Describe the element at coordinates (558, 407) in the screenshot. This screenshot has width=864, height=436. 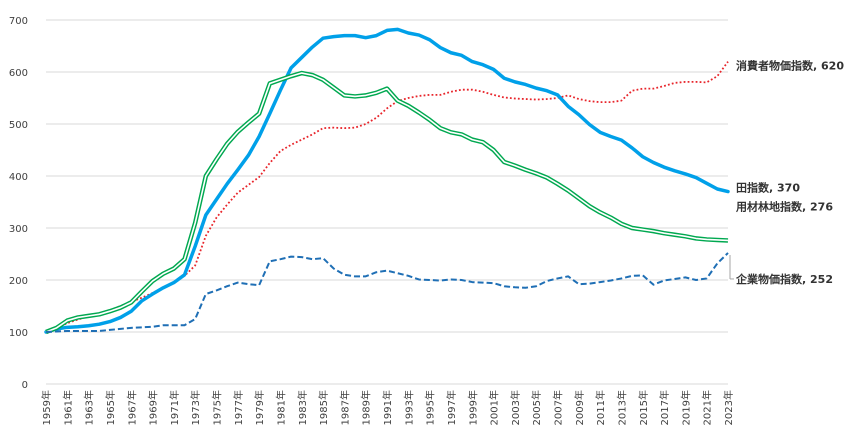
I see `x-tick-label: 2007年` at that location.